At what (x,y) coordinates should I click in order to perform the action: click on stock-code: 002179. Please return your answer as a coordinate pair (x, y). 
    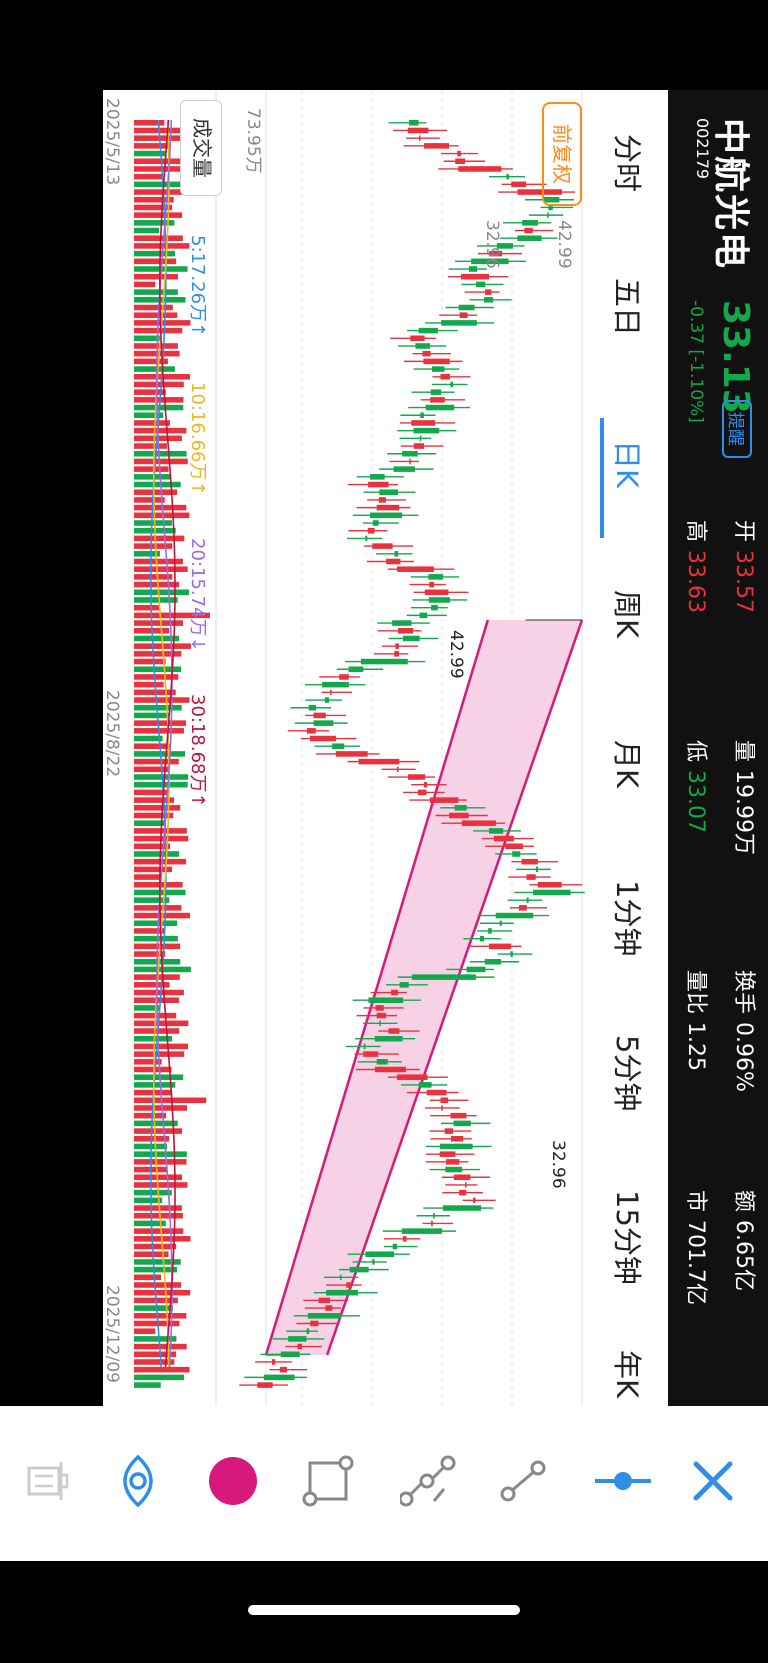
    Looking at the image, I should click on (702, 149).